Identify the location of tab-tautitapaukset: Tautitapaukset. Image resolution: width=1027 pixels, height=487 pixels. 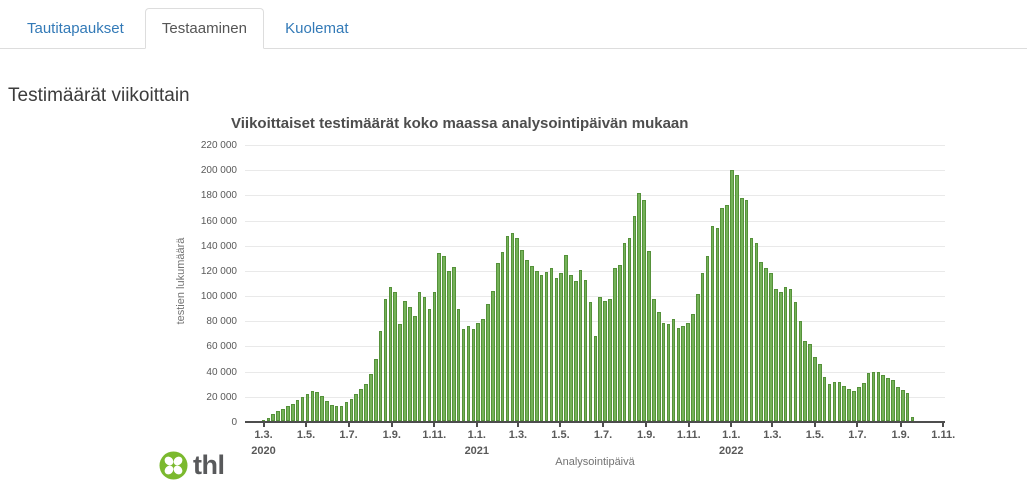
(75, 28).